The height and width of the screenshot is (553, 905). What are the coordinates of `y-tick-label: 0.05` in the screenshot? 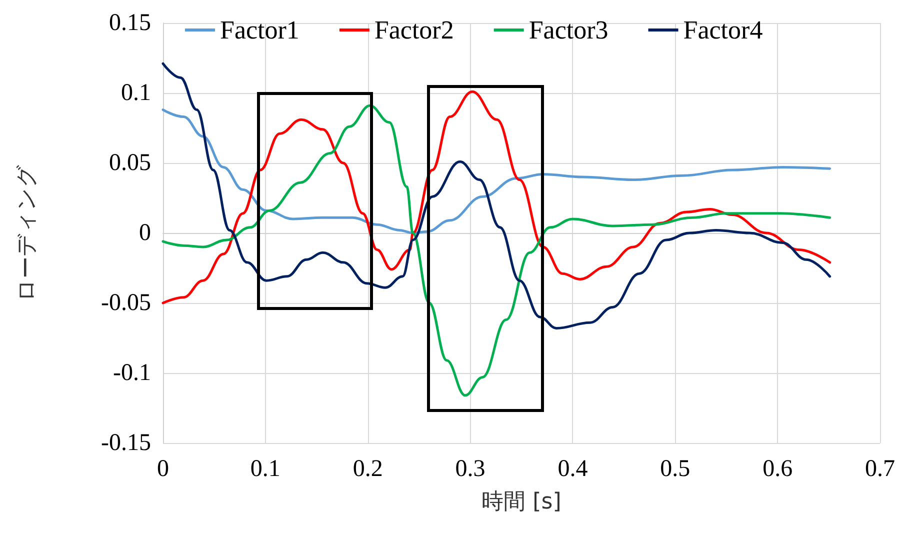 It's located at (130, 163).